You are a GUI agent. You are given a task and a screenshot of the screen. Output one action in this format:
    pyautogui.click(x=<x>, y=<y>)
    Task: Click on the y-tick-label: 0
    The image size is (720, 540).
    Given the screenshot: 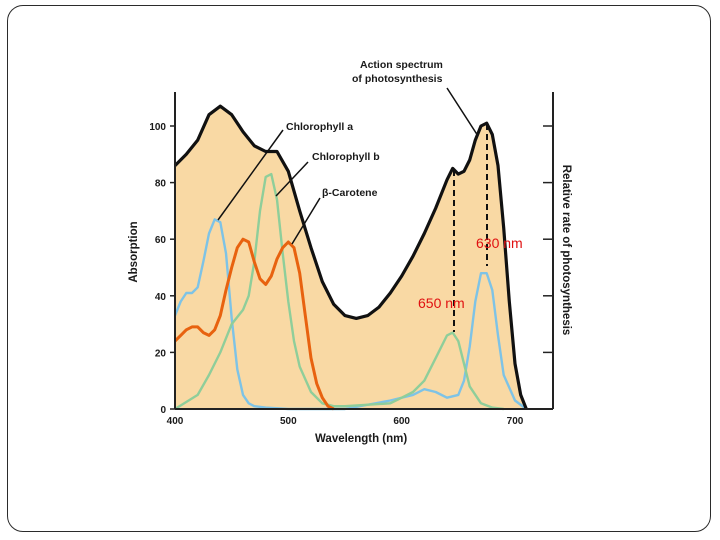 What is the action you would take?
    pyautogui.click(x=163, y=410)
    